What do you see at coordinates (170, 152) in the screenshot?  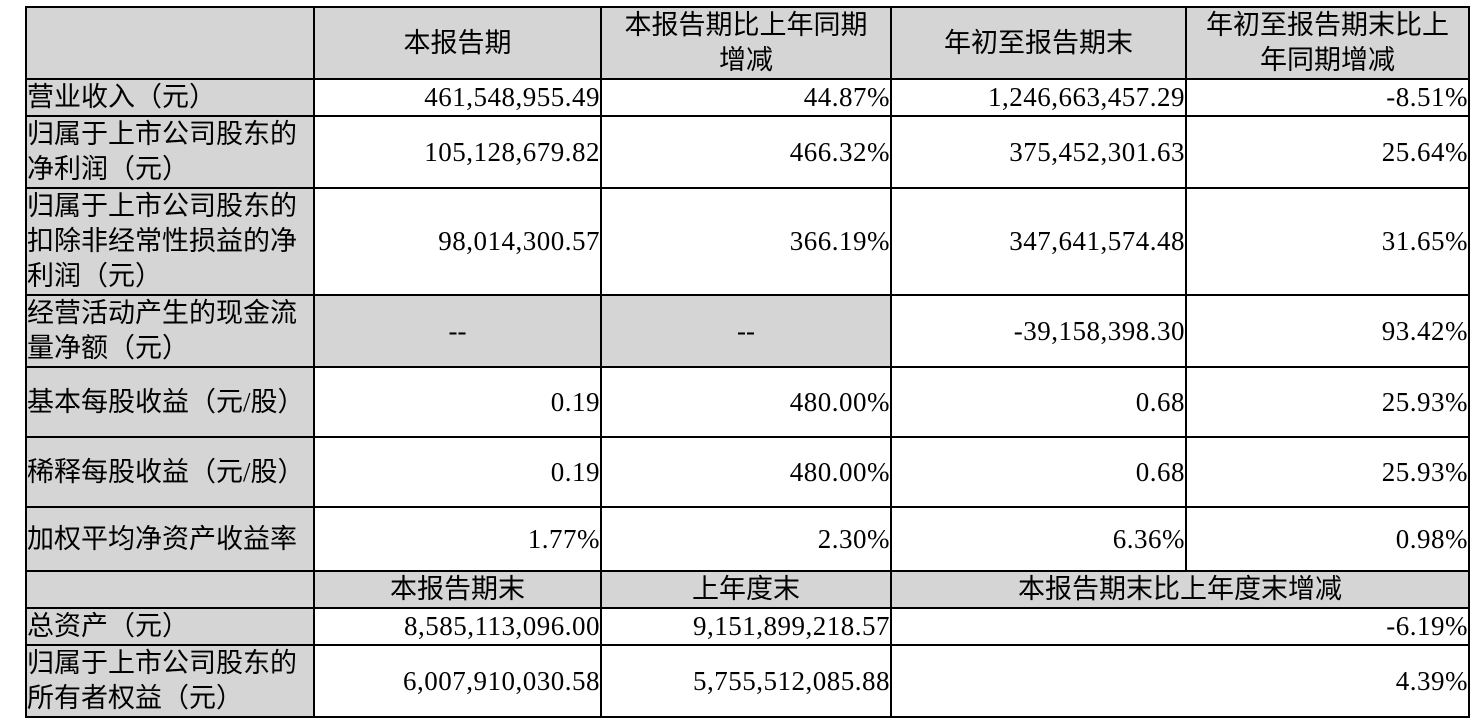 I see `row-label: 归属于上市公司股东的净利润（元）` at bounding box center [170, 152].